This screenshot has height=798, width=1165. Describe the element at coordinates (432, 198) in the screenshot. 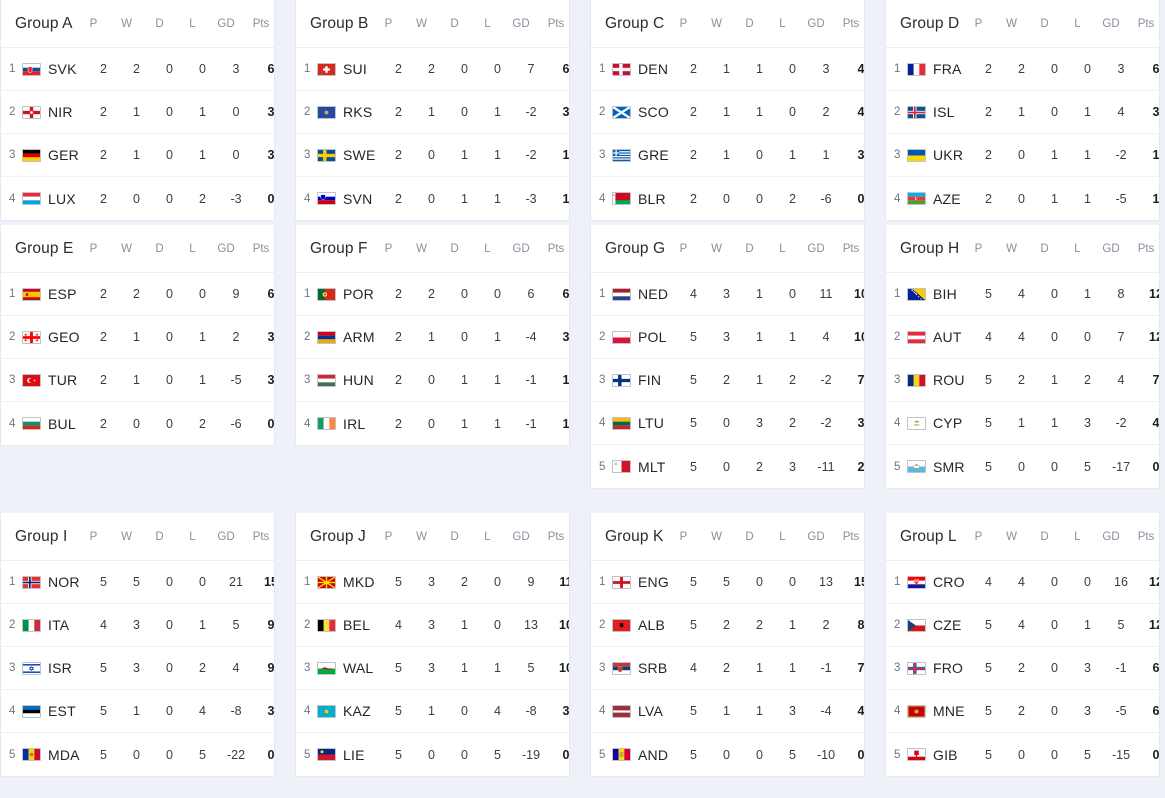

I see `table-row: 4 SVN 2 0 1 1 -3 1` at that location.